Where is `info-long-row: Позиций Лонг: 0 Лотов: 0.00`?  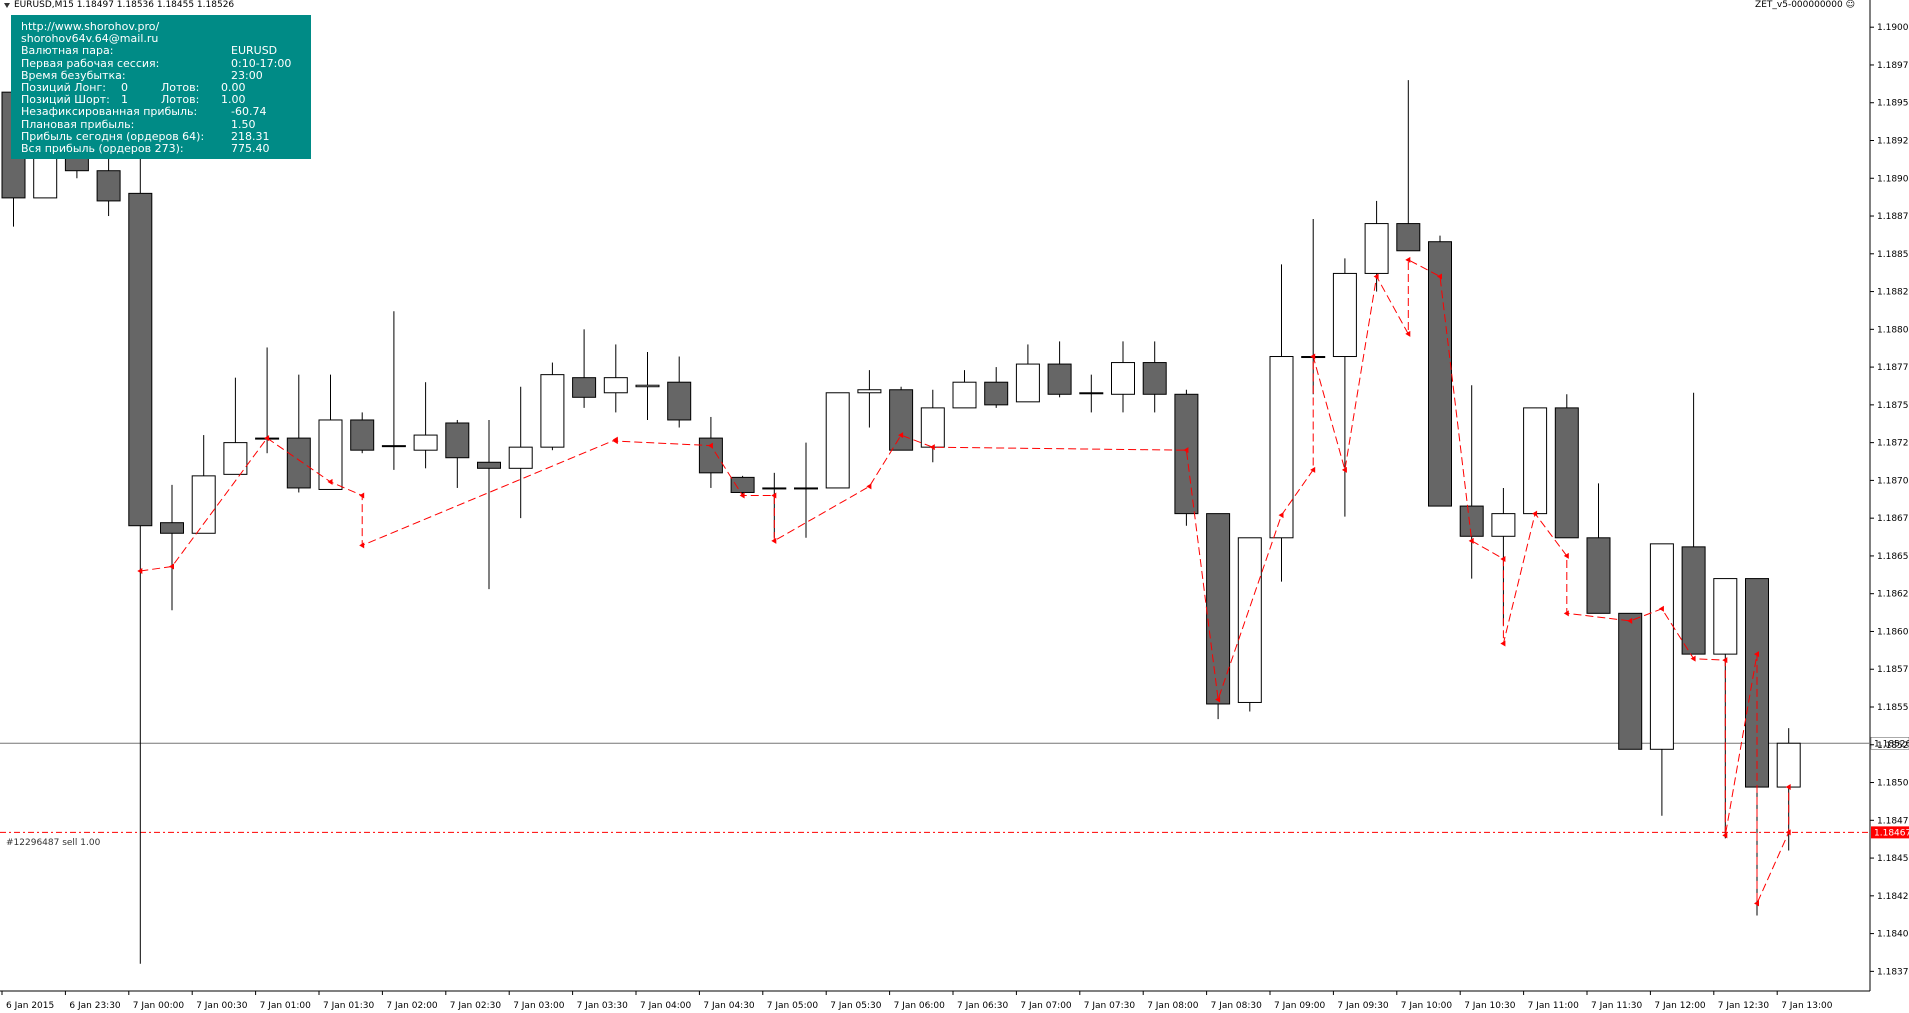
info-long-row: Позиций Лонг: 0 Лотов: 0.00 is located at coordinates (166, 88).